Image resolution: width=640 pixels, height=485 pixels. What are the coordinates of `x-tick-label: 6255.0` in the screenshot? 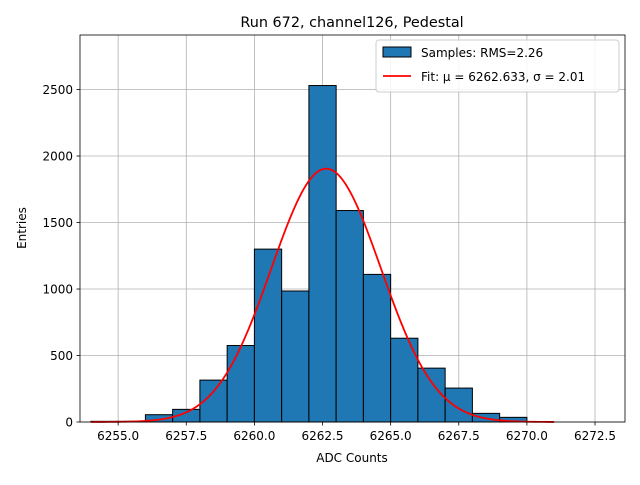 It's located at (118, 436).